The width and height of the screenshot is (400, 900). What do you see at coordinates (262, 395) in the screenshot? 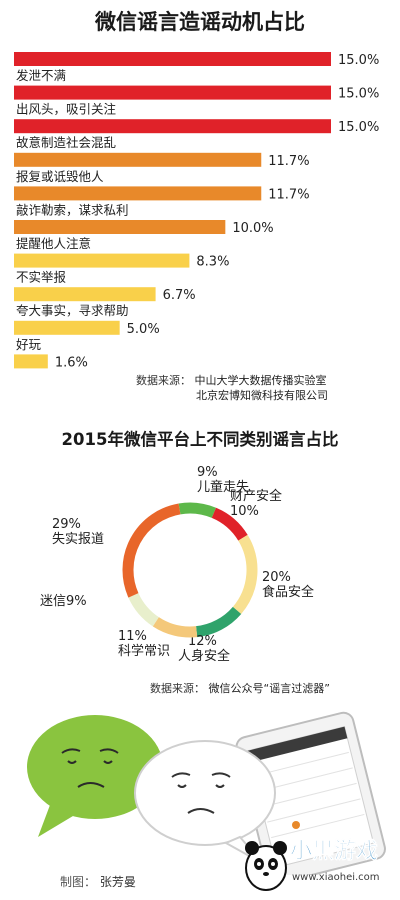
I see `source-line-2: 北京宏博知微科技有限公司` at bounding box center [262, 395].